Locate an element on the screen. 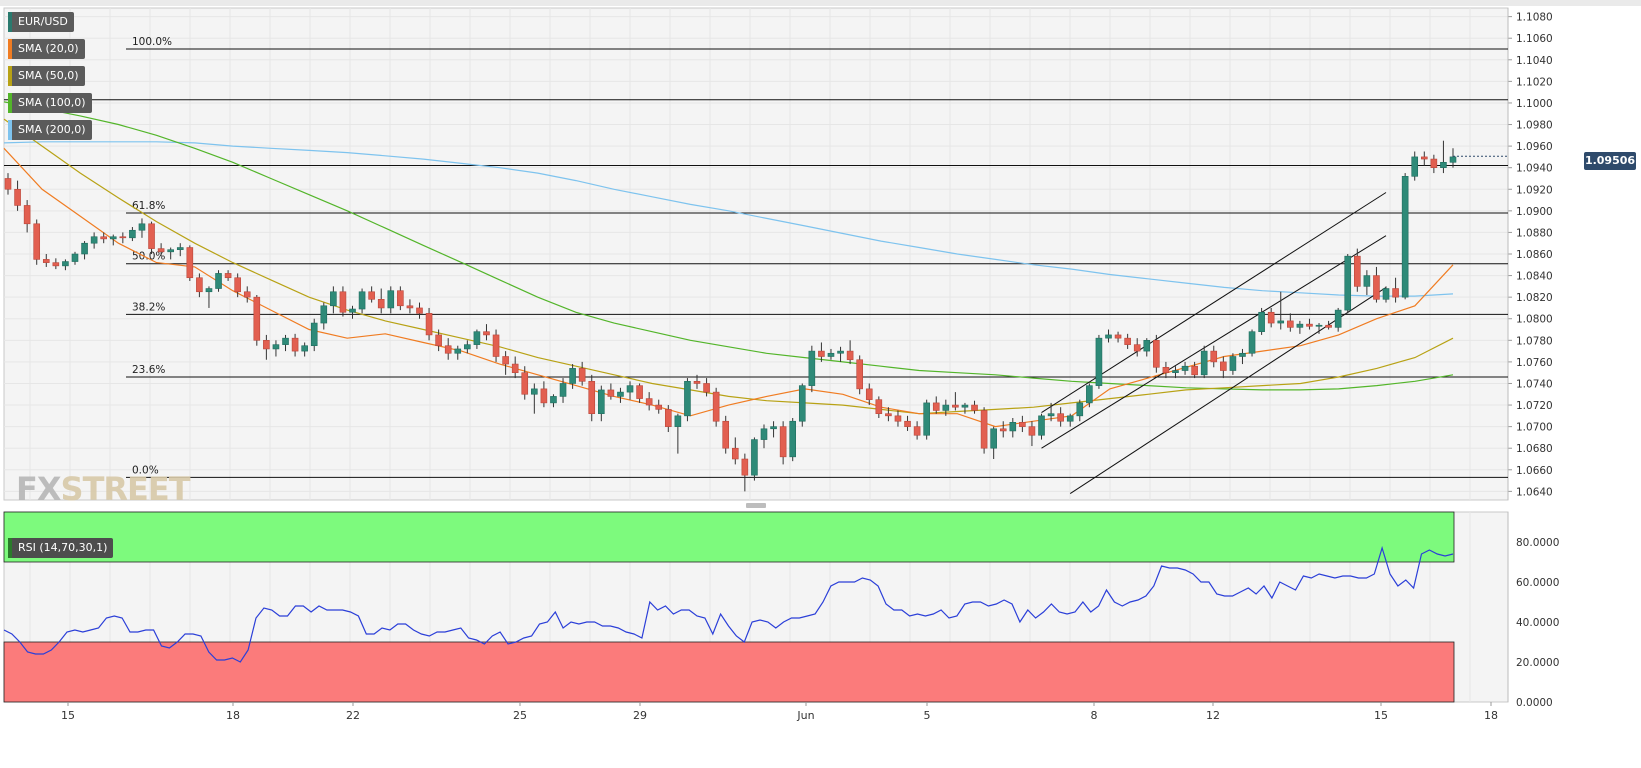 The image size is (1641, 768). price-tick-label: 1.0660 is located at coordinates (1534, 471).